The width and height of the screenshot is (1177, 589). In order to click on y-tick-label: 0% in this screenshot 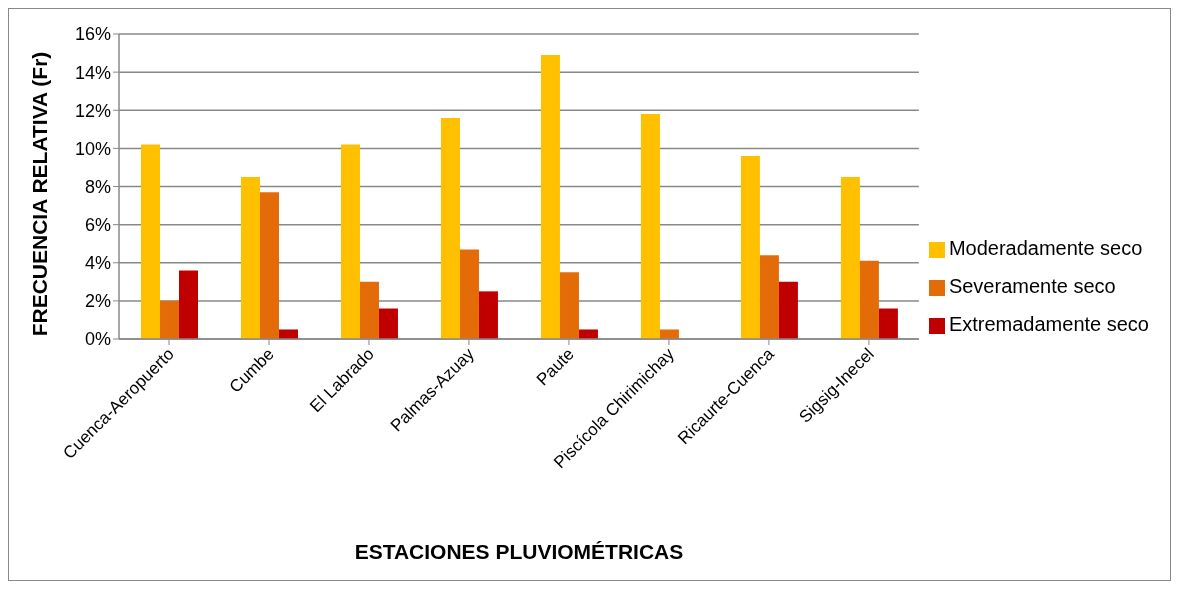, I will do `click(97, 339)`.